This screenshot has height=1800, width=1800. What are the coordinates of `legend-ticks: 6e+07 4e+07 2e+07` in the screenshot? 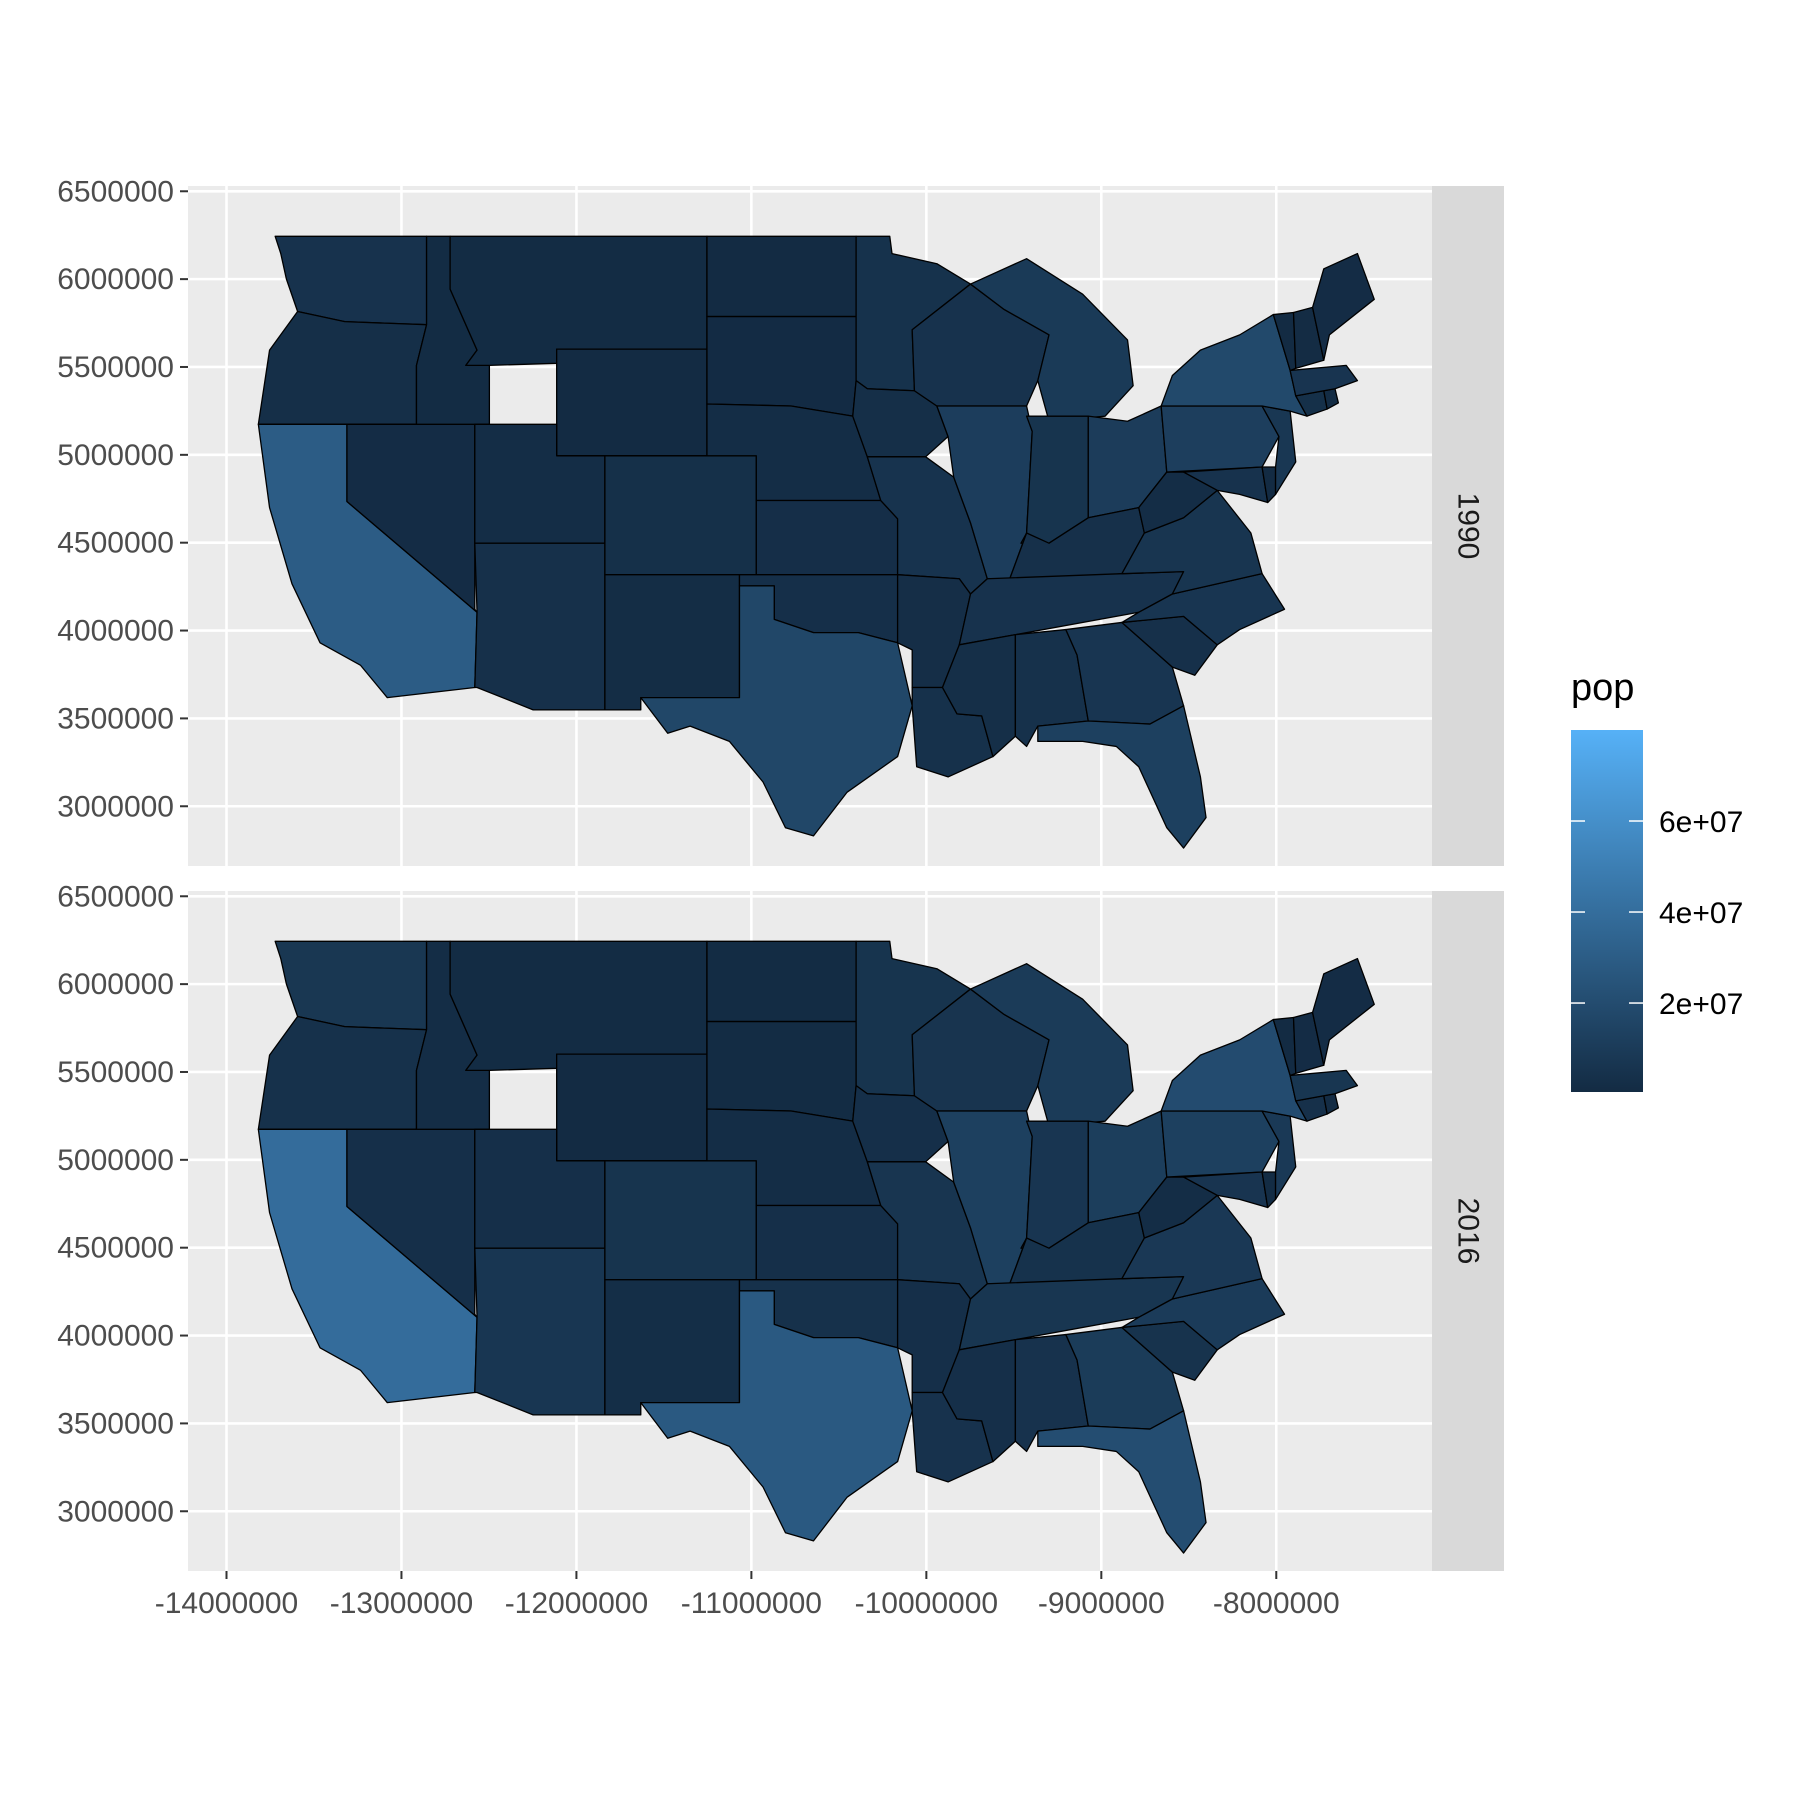 It's located at (1657, 913).